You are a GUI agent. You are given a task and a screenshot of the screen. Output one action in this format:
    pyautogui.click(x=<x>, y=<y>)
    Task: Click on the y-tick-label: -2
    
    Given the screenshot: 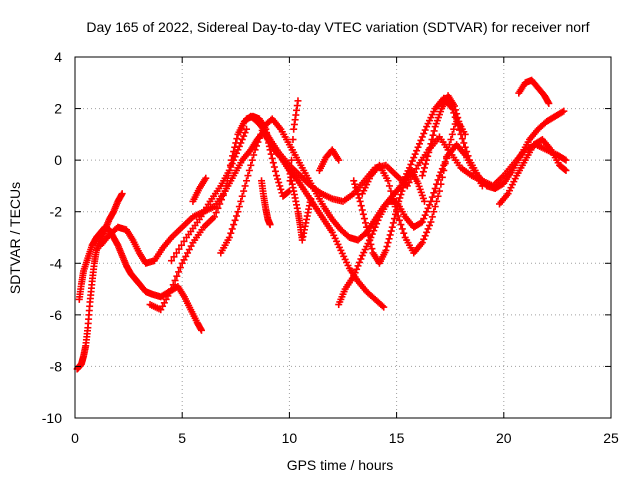 What is the action you would take?
    pyautogui.click(x=56, y=212)
    